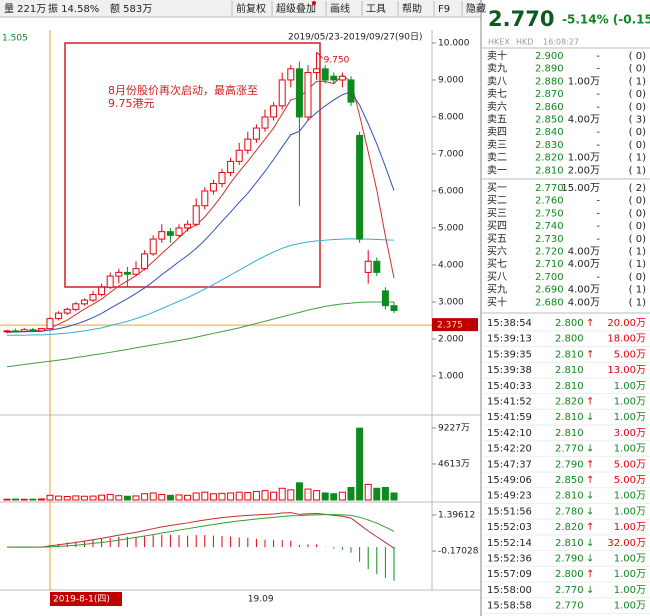  Describe the element at coordinates (497, 301) in the screenshot. I see `book-label: 买十` at that location.